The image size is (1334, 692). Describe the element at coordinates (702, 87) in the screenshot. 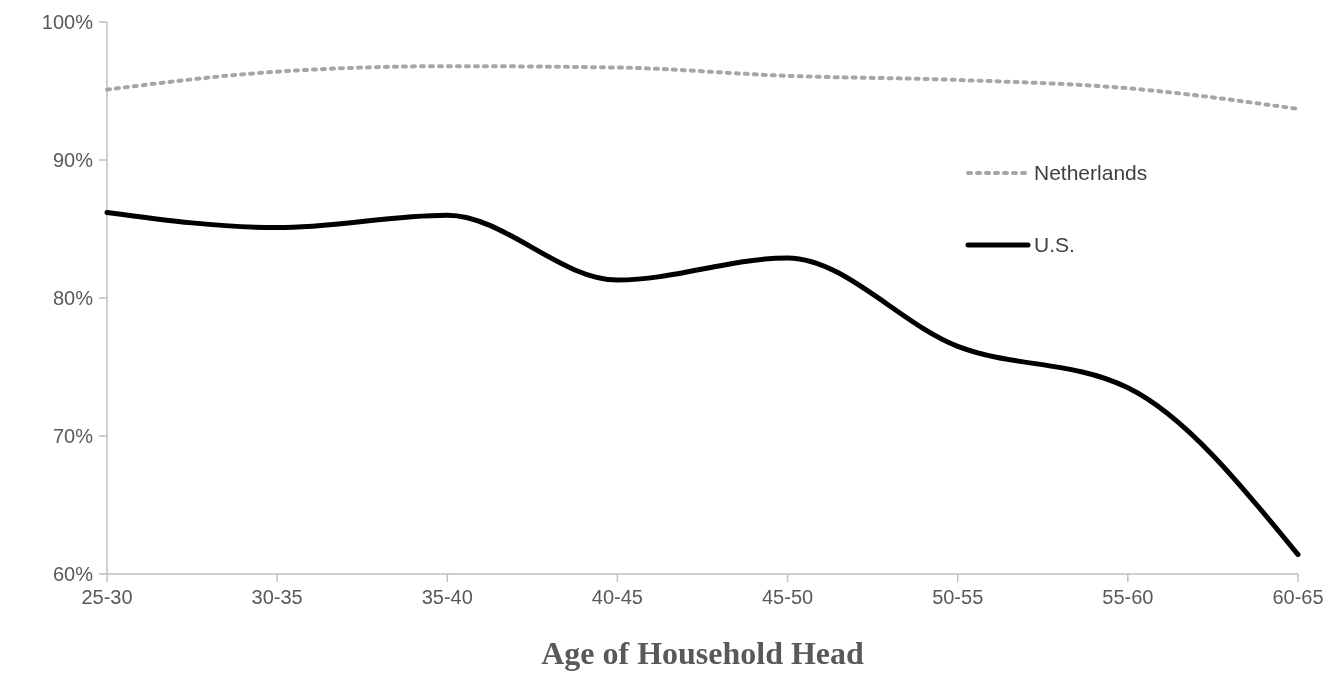

I see `line-series` at that location.